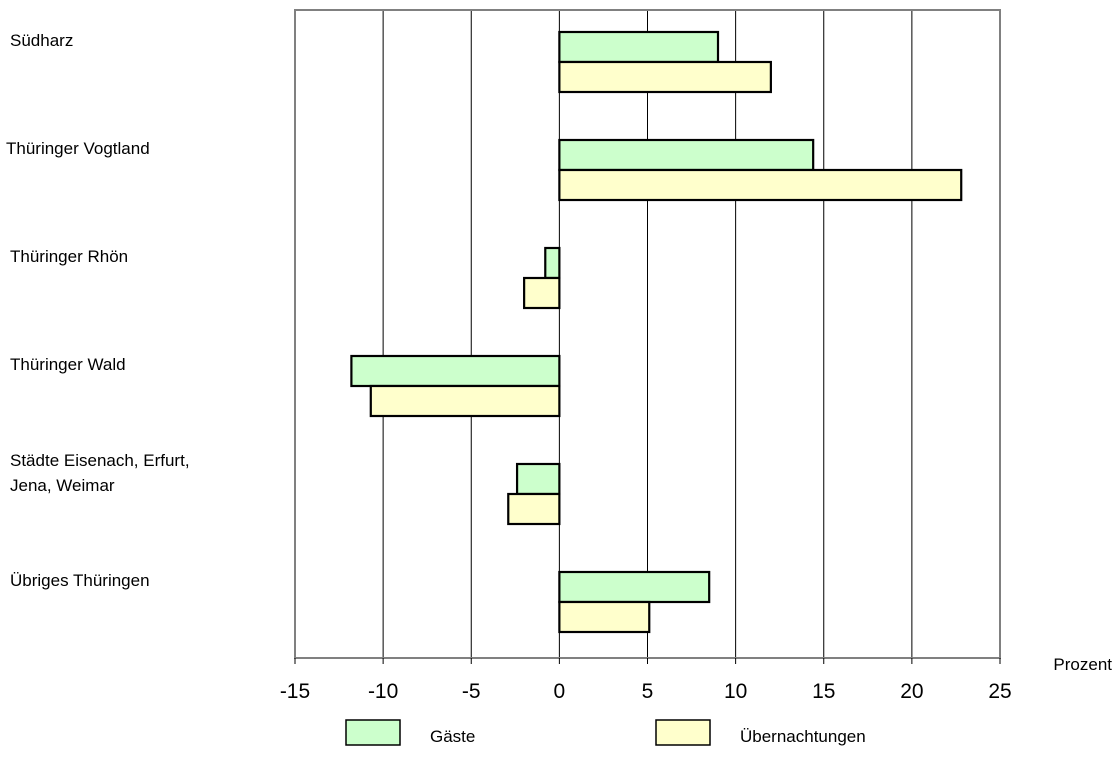 This screenshot has height=778, width=1117. I want to click on category-label: Städte Eisenach, Erfurt,, so click(100, 460).